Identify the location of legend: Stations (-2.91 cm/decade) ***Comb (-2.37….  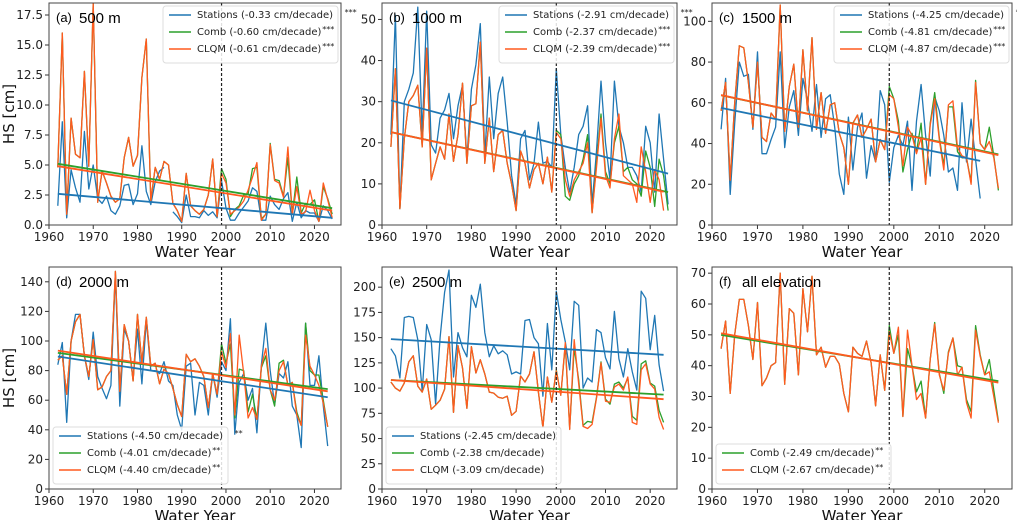
(595, 34).